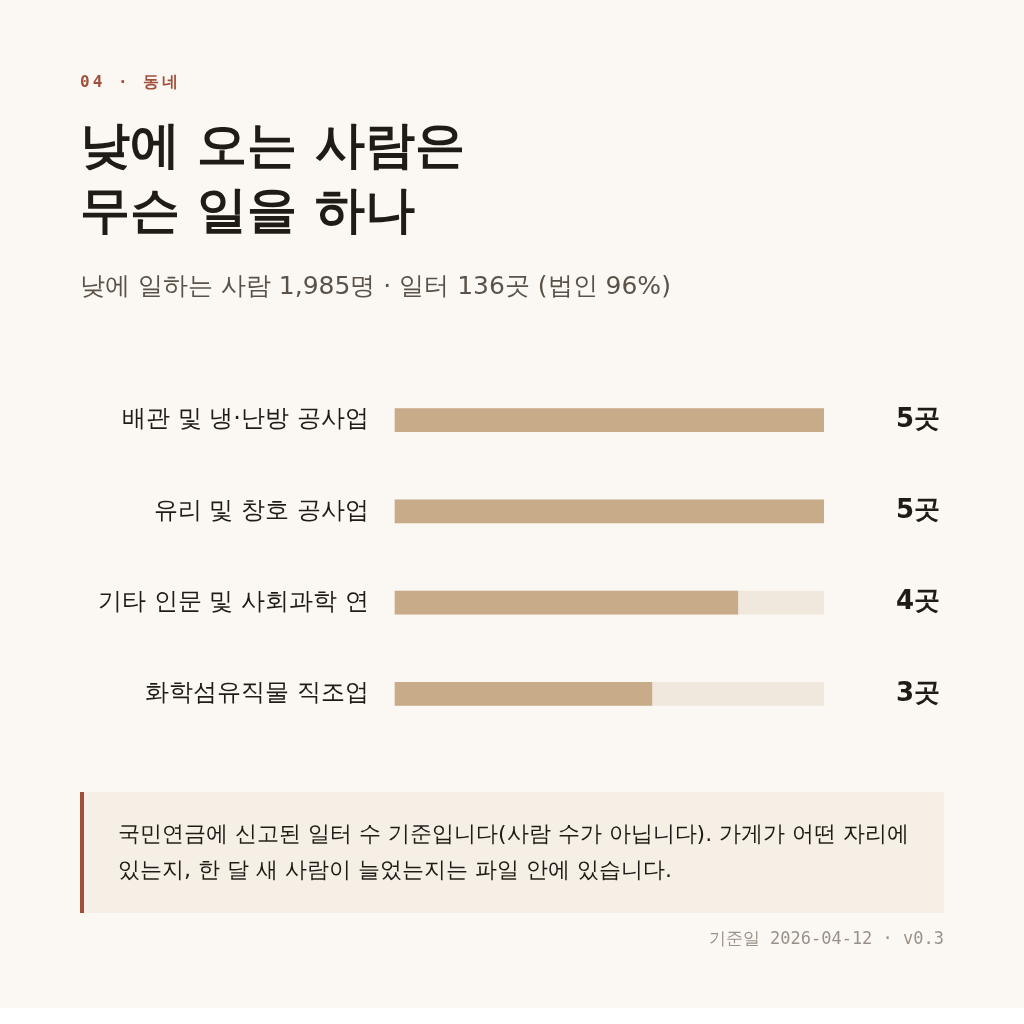 The width and height of the screenshot is (1024, 1024). What do you see at coordinates (512, 852) in the screenshot?
I see `text: 국민연금에 신고된 일터 수 기준입니다(사람 수가 아닙니다). 가게가 어떤 자리에 있는지, 한 달 새 사람이 늘었는지는 파일 안에 있습니다.` at bounding box center [512, 852].